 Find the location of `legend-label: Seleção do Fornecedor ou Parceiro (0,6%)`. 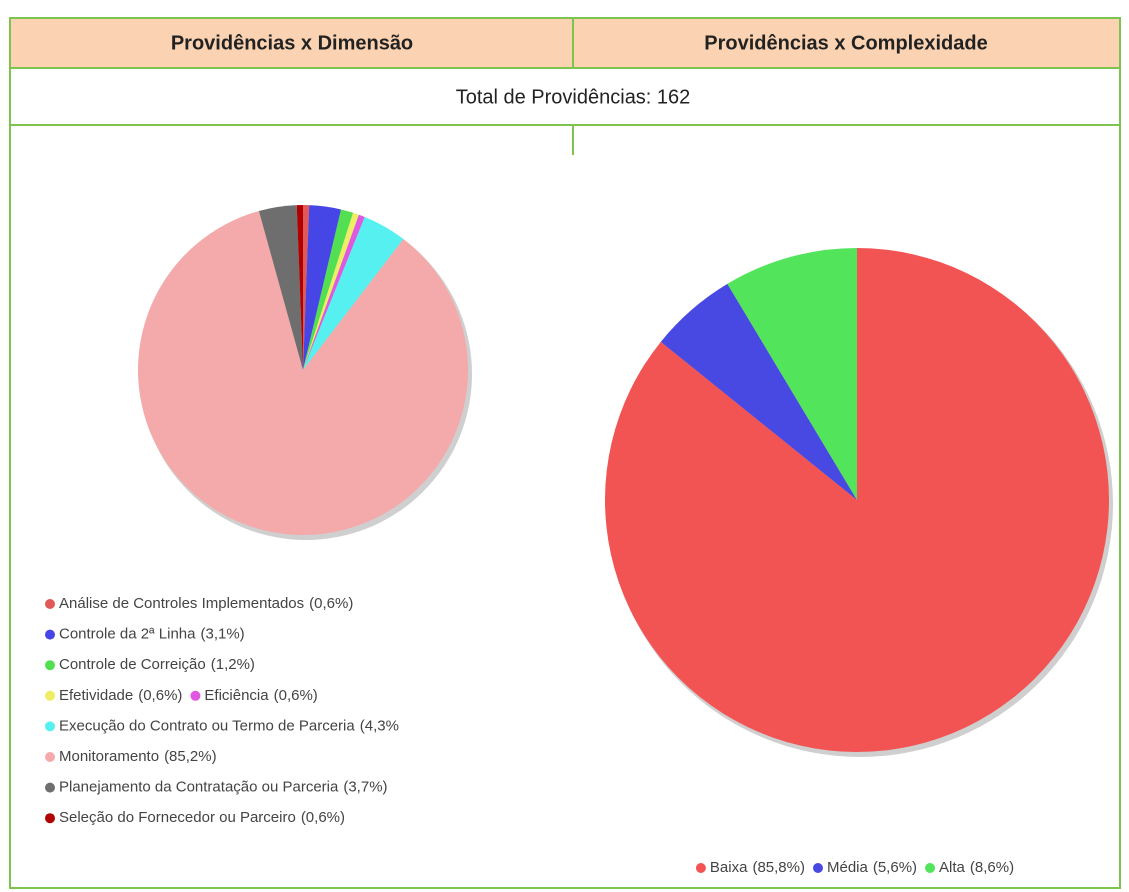

legend-label: Seleção do Fornecedor ou Parceiro (0,6%) is located at coordinates (202, 817).